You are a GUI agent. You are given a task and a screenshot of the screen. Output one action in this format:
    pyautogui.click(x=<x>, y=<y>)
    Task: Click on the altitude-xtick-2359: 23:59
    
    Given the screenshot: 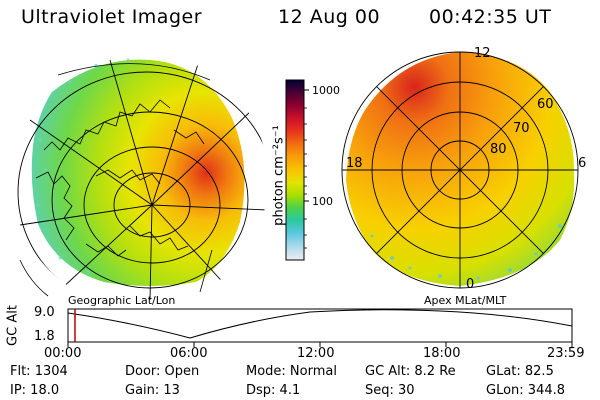 What is the action you would take?
    pyautogui.click(x=566, y=353)
    